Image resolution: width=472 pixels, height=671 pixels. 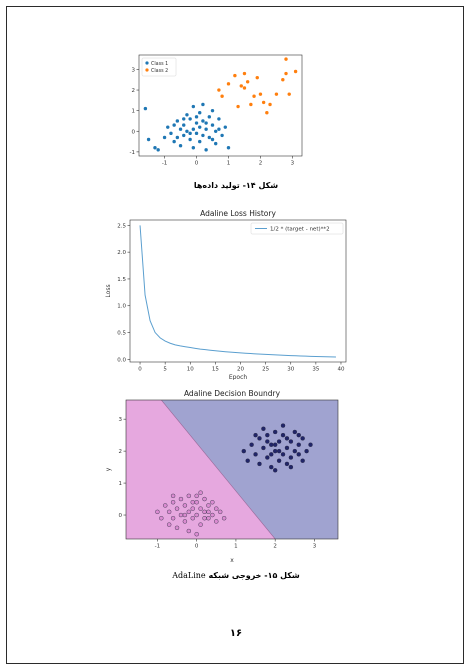 I want to click on y-tick-label: 1, so click(x=121, y=484).